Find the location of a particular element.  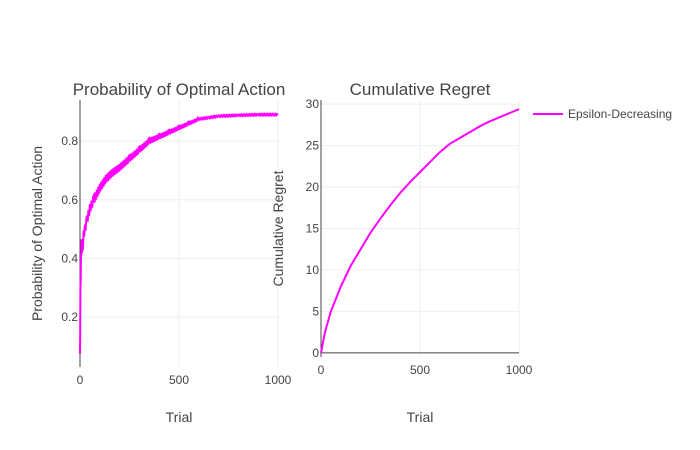

optimal-action-x-tick-label: 0 is located at coordinates (80, 380).